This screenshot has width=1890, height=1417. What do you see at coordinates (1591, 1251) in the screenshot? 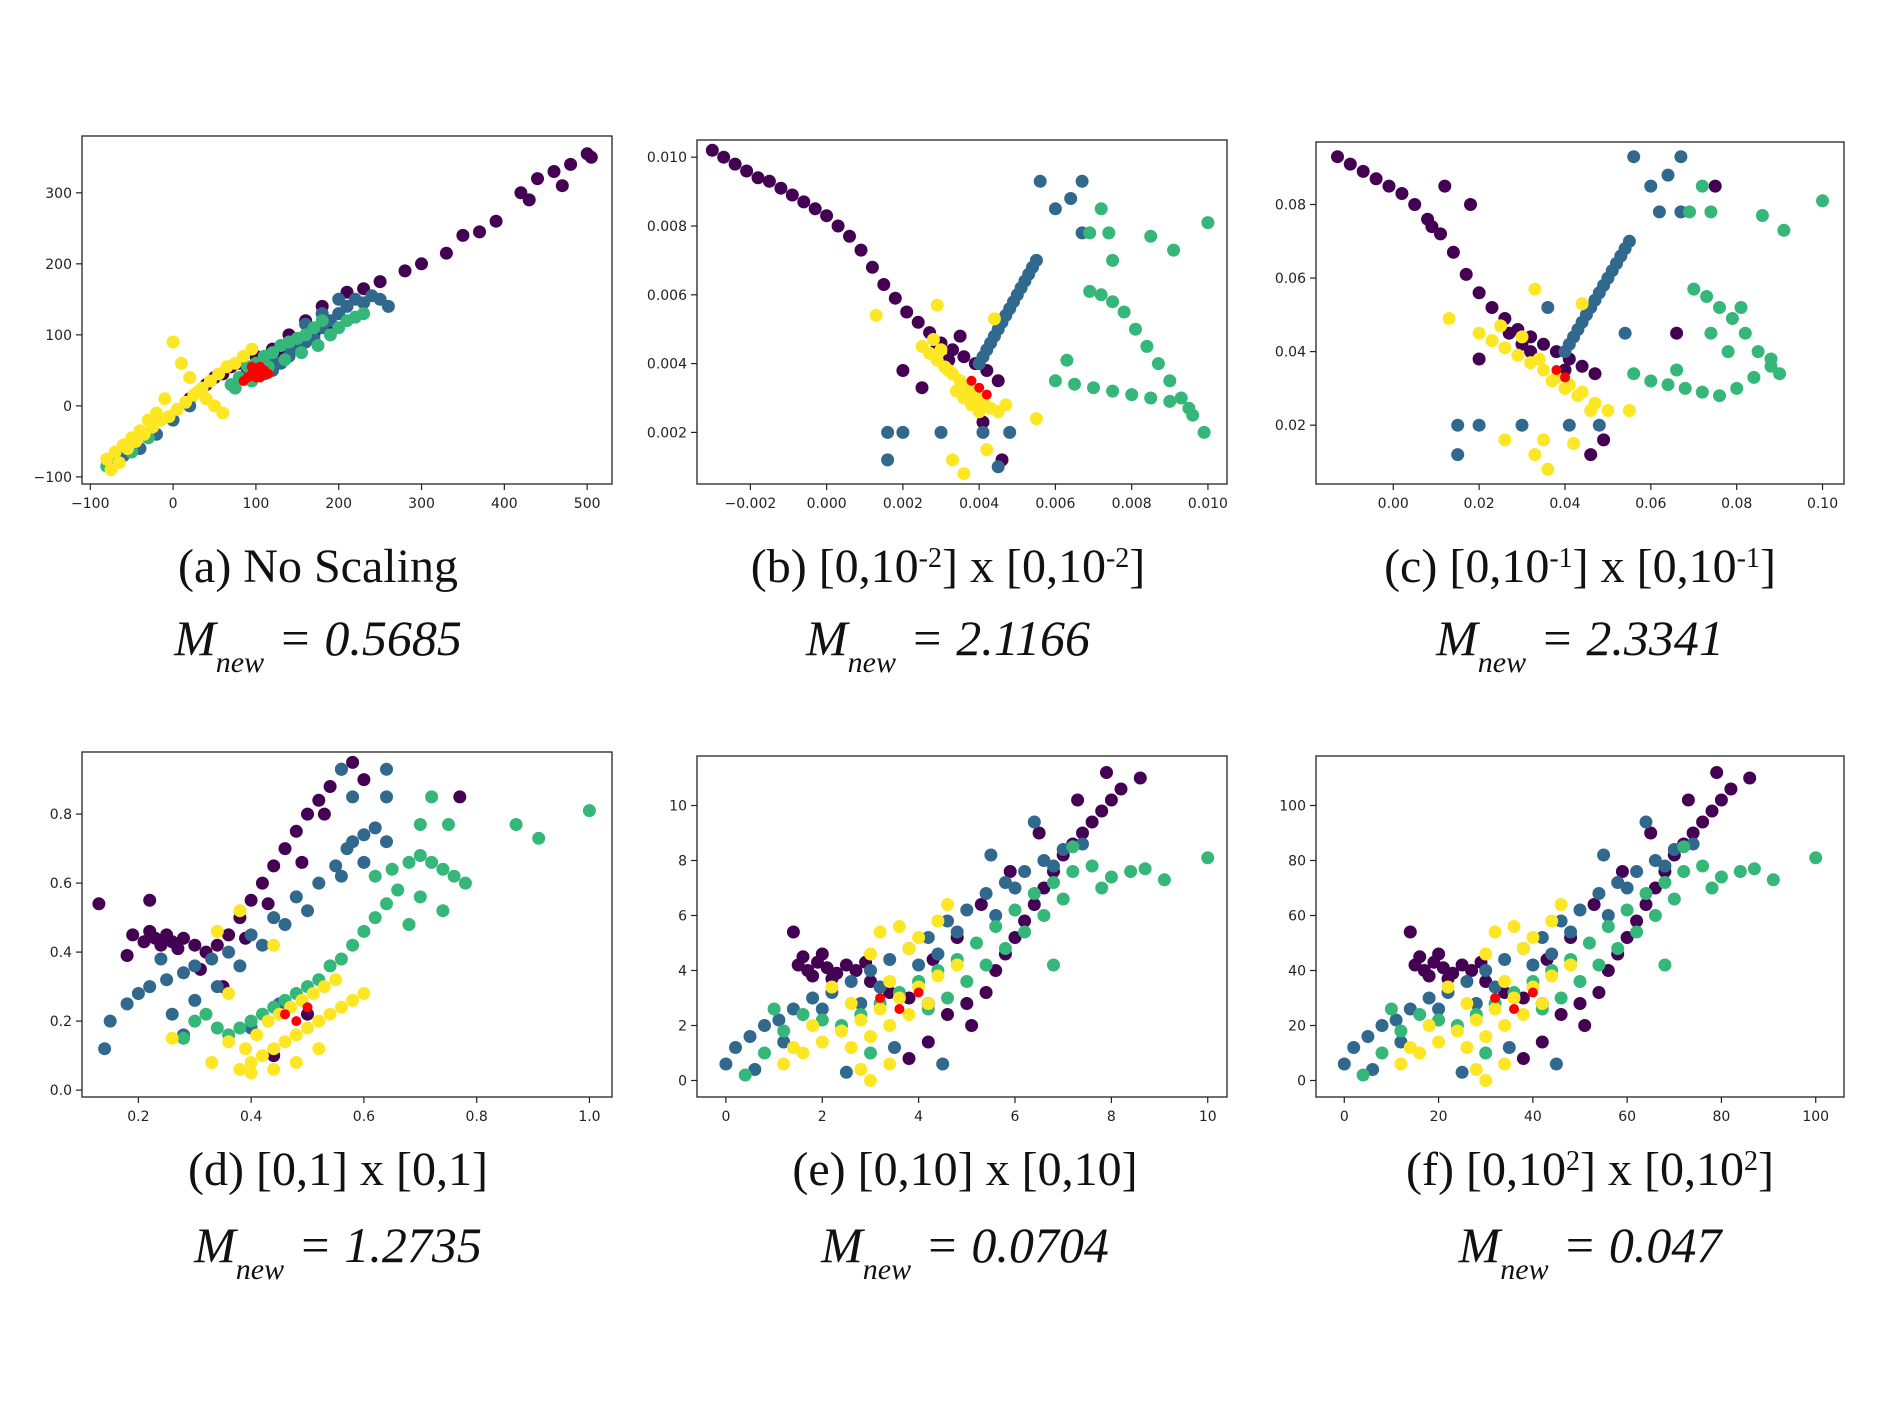
I see `metric-f: Mnew = 0.047` at bounding box center [1591, 1251].